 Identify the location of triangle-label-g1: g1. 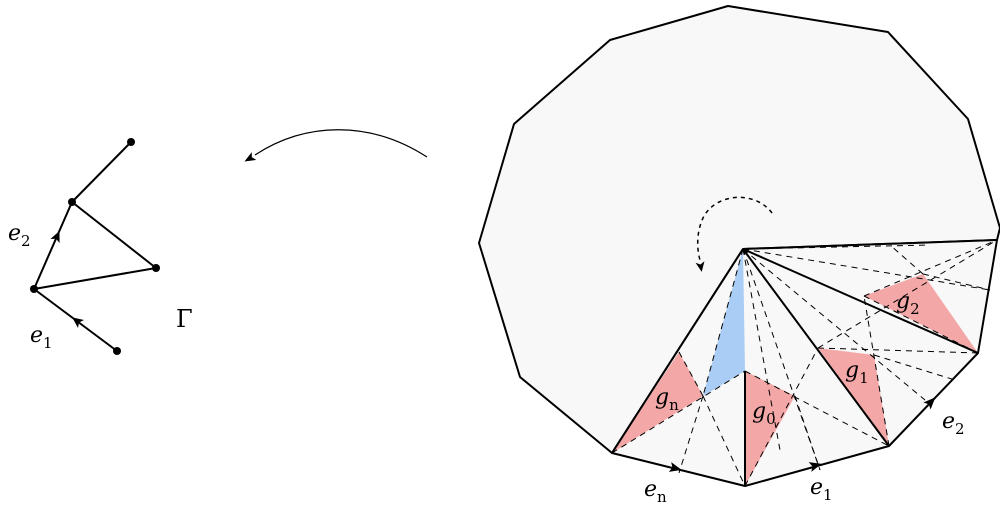
(857, 372).